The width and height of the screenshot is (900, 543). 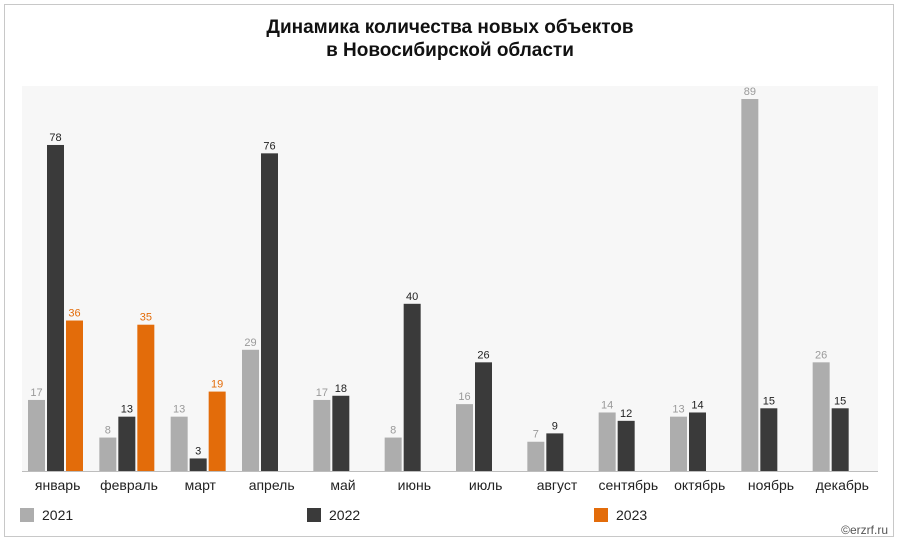 What do you see at coordinates (412, 297) in the screenshot?
I see `data-label-2022-6: 40` at bounding box center [412, 297].